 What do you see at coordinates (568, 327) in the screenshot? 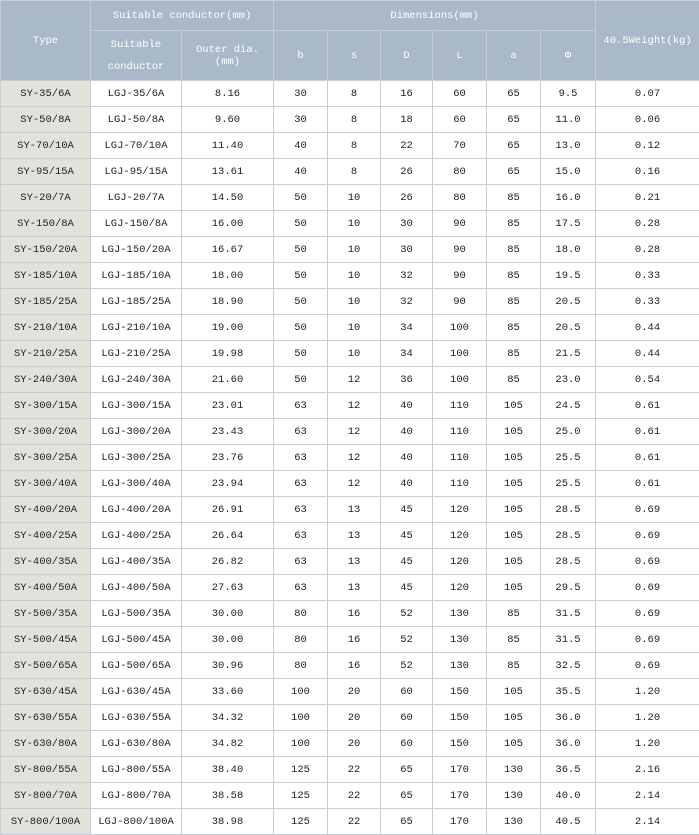
I see `table-cell: 20.5` at bounding box center [568, 327].